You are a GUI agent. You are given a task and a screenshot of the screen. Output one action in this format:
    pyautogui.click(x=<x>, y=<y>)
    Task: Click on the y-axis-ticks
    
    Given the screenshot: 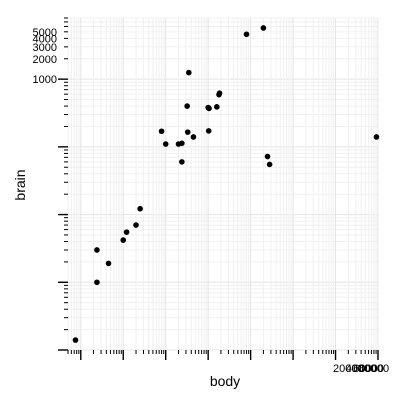 What is the action you would take?
    pyautogui.click(x=63, y=184)
    